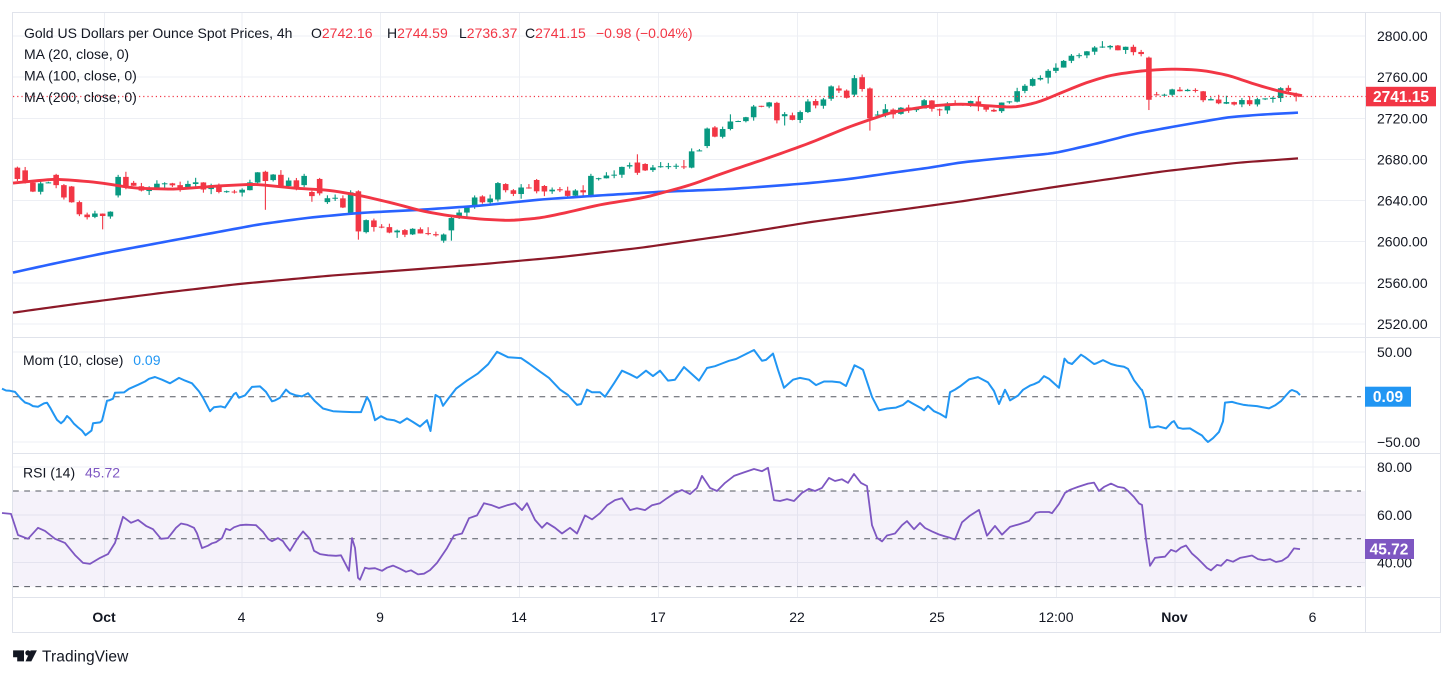  What do you see at coordinates (1402, 159) in the screenshot?
I see `svg-text: 2680.00` at bounding box center [1402, 159].